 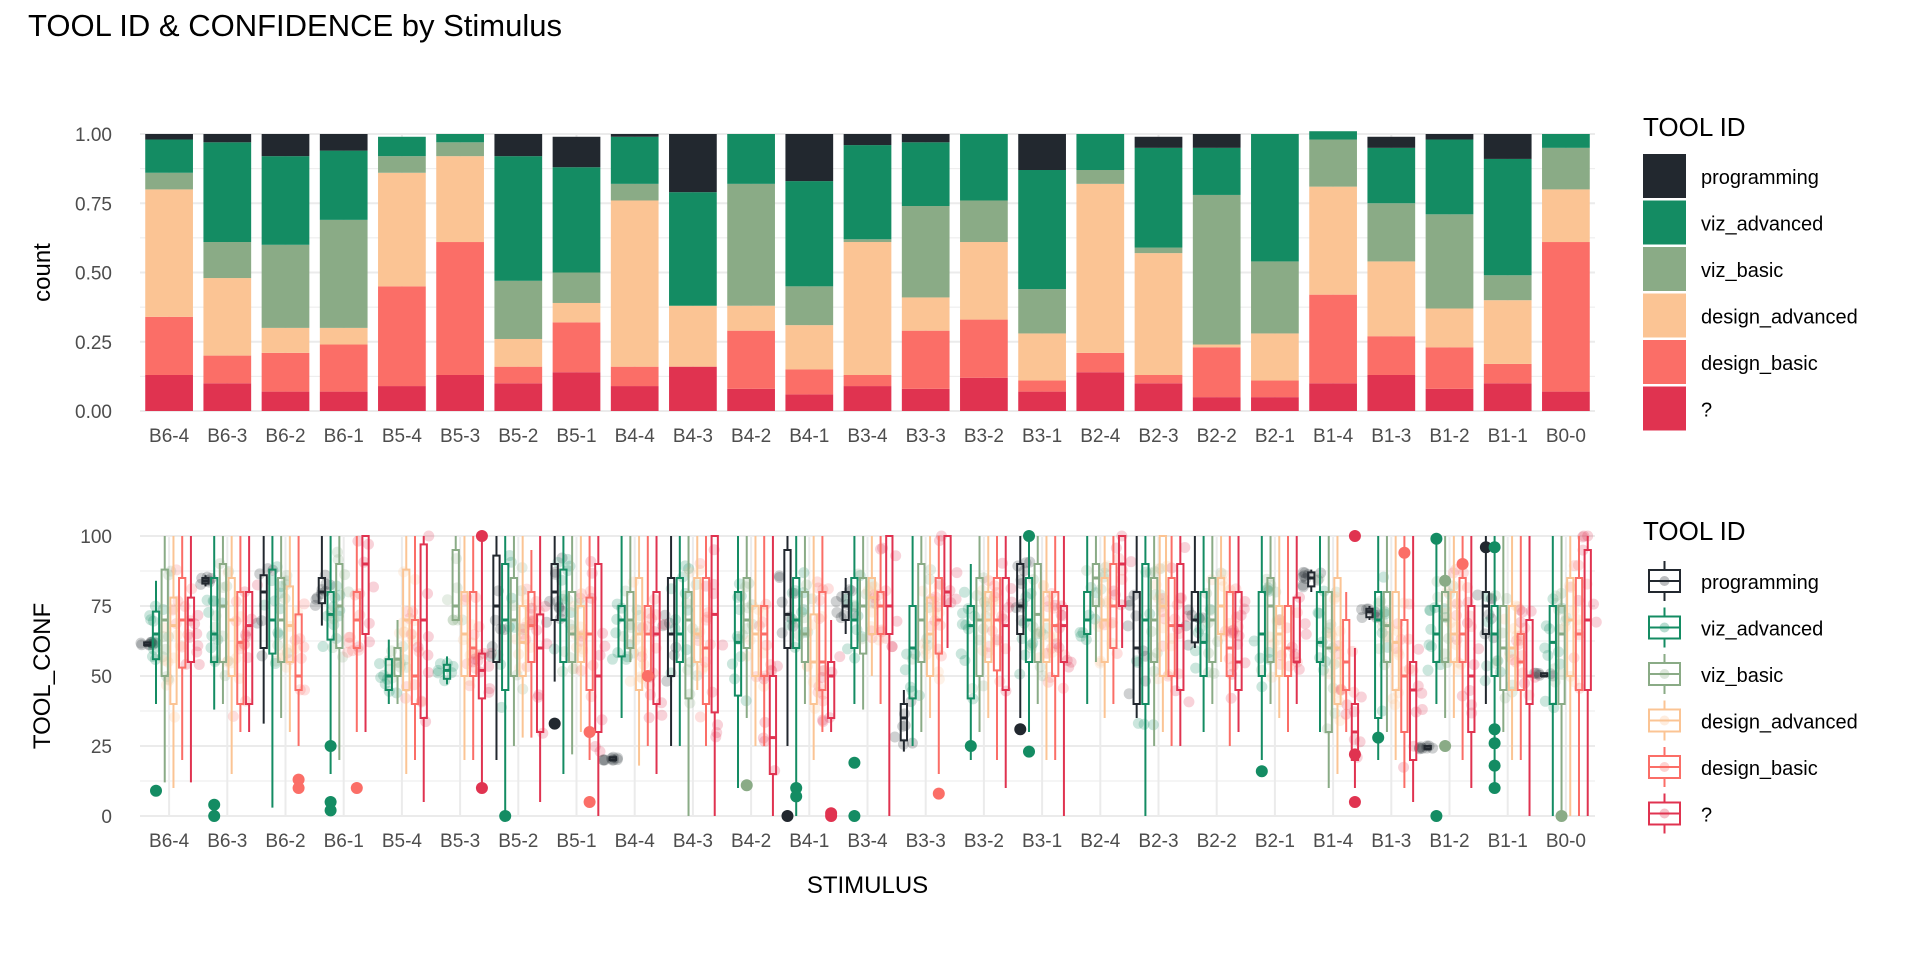 I want to click on box-programming, so click(x=787, y=599).